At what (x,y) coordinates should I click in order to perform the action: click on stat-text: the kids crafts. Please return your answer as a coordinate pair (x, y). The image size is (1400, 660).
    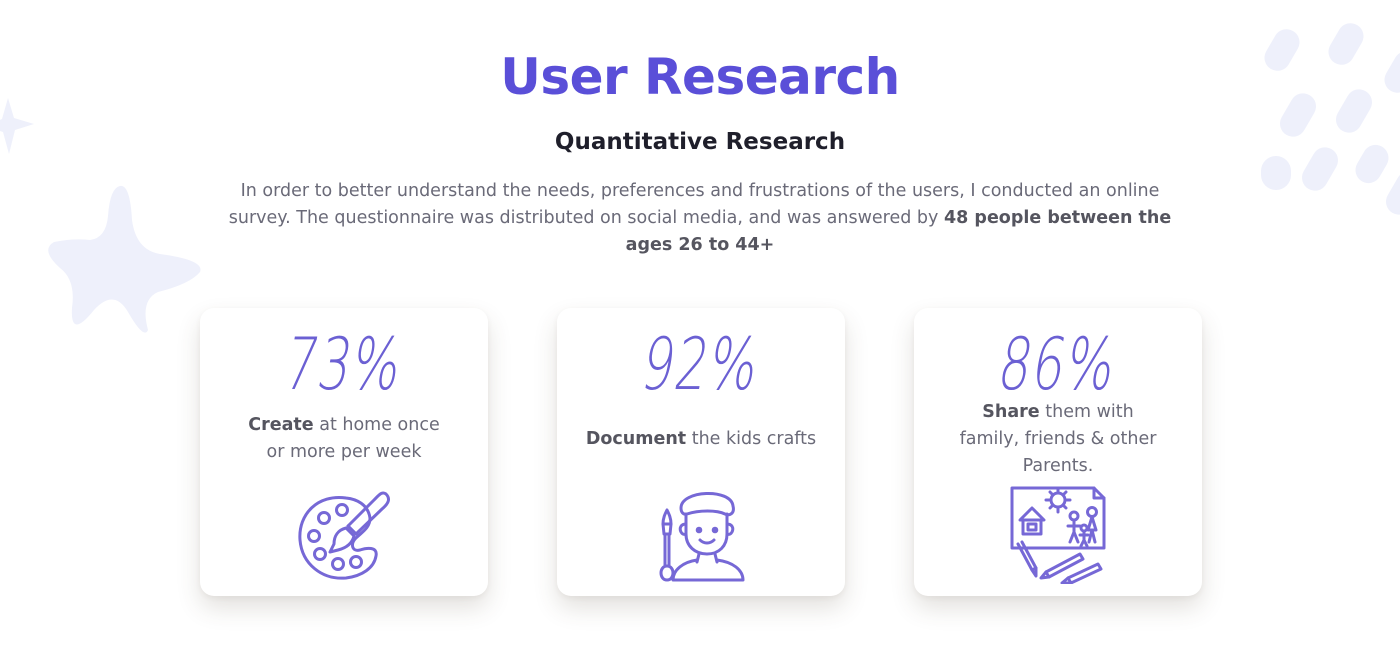
    Looking at the image, I should click on (751, 438).